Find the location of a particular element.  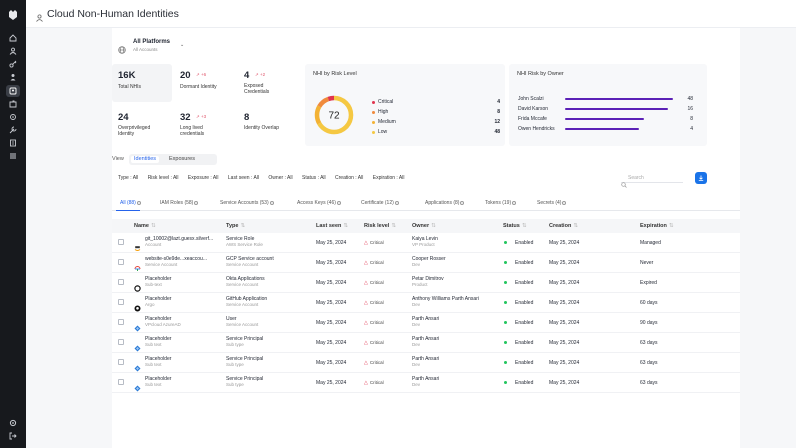

filter-status: Status : All is located at coordinates (314, 178).